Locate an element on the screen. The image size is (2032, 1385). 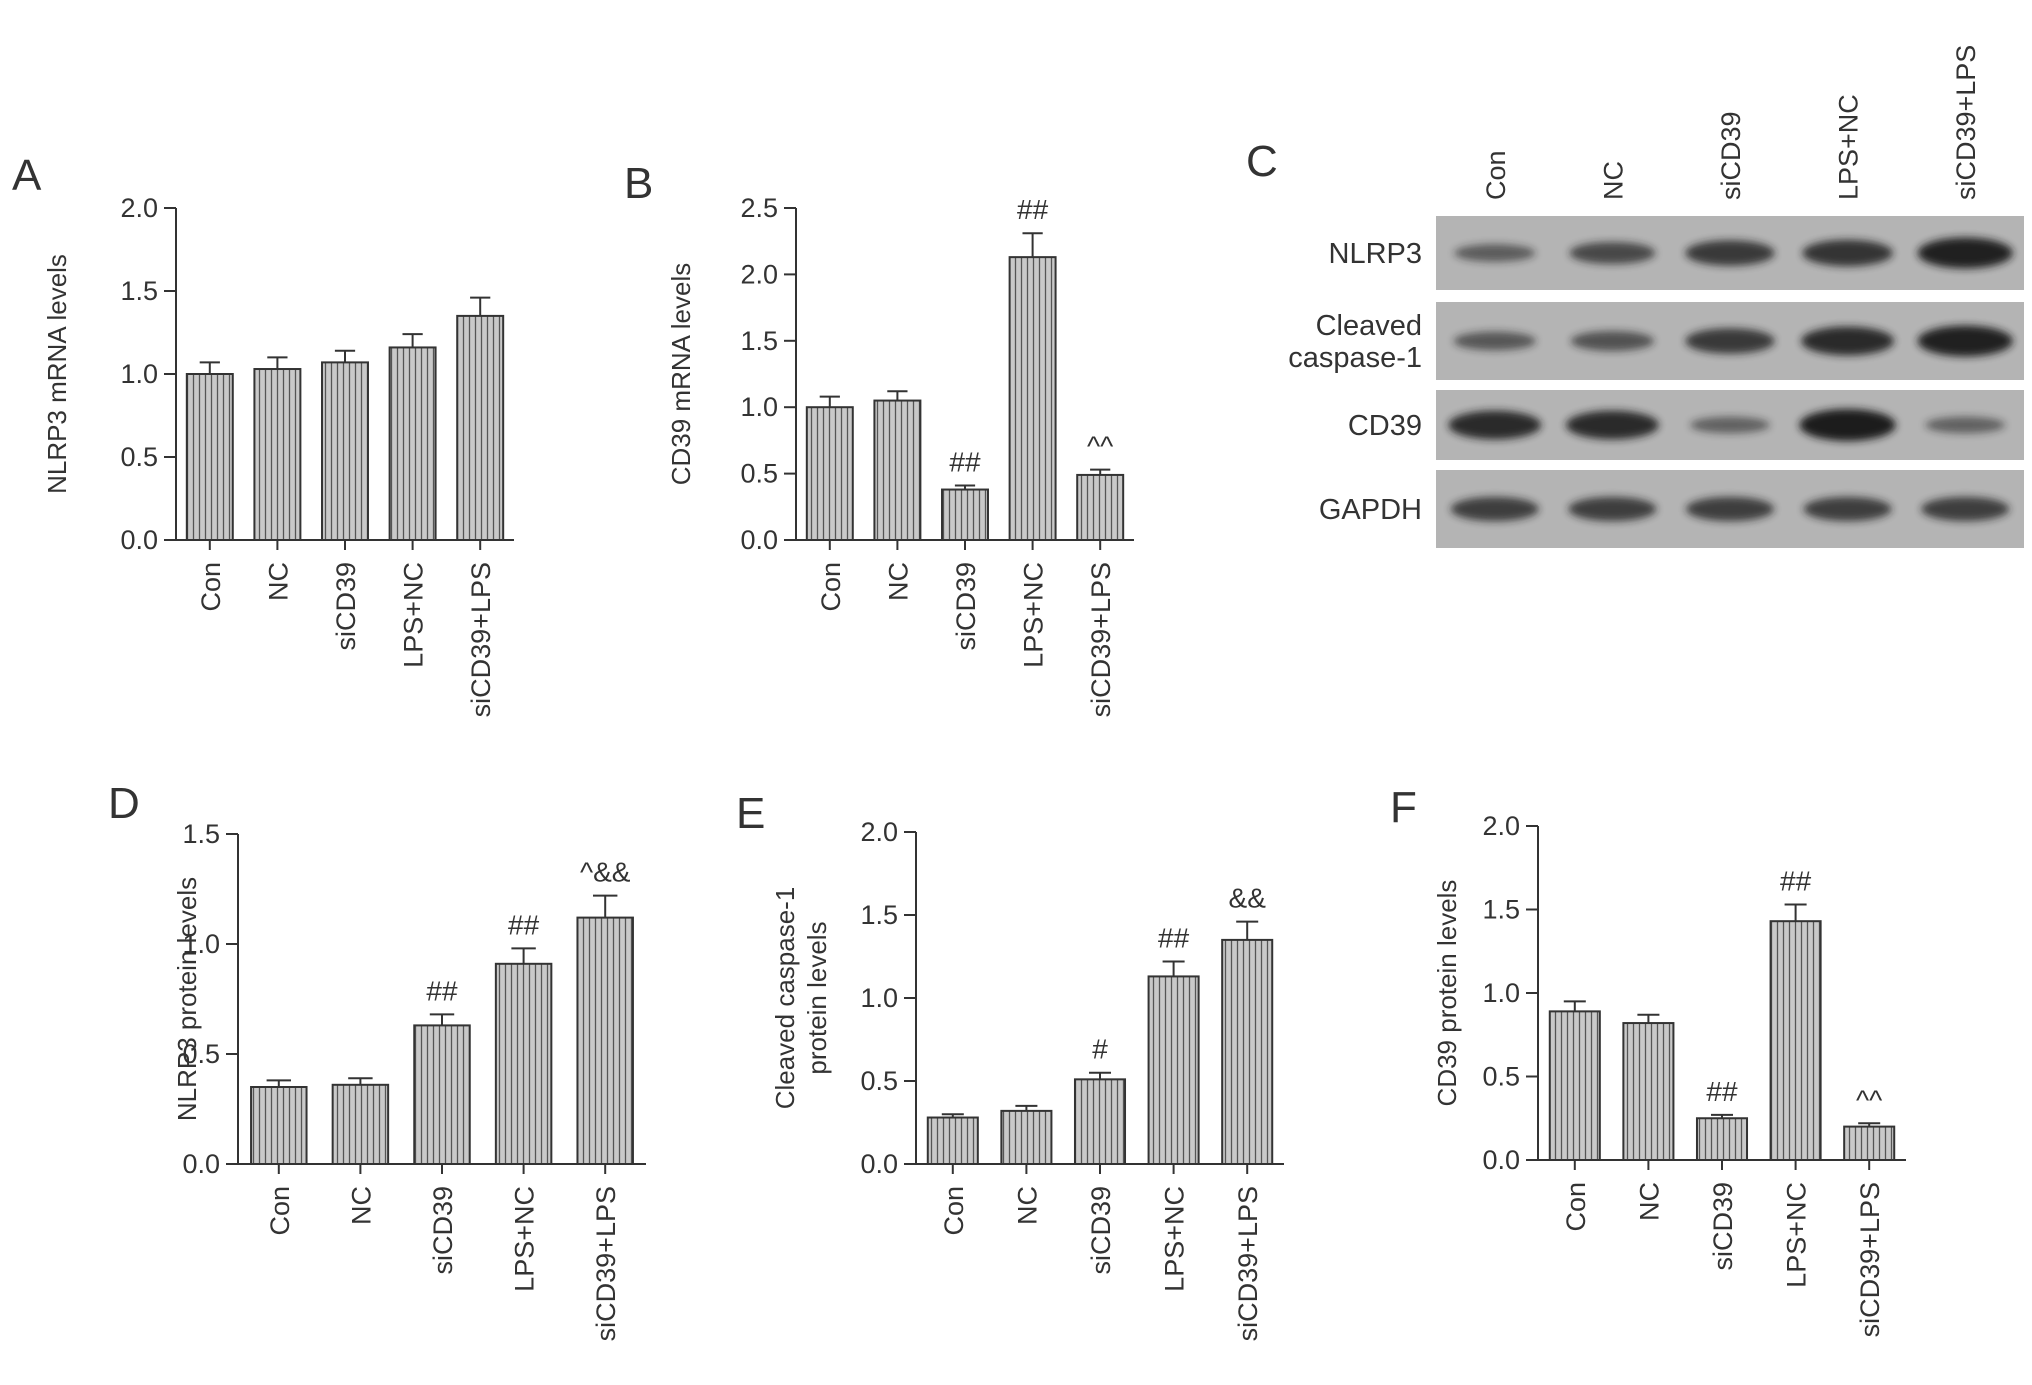
blot-lane-label: NC is located at coordinates (1613, 180).